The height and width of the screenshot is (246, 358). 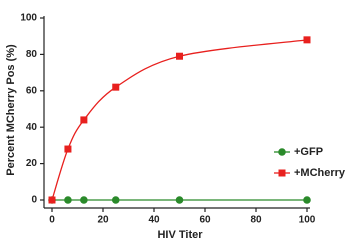 I want to click on x-tick-label: 0, so click(x=52, y=220).